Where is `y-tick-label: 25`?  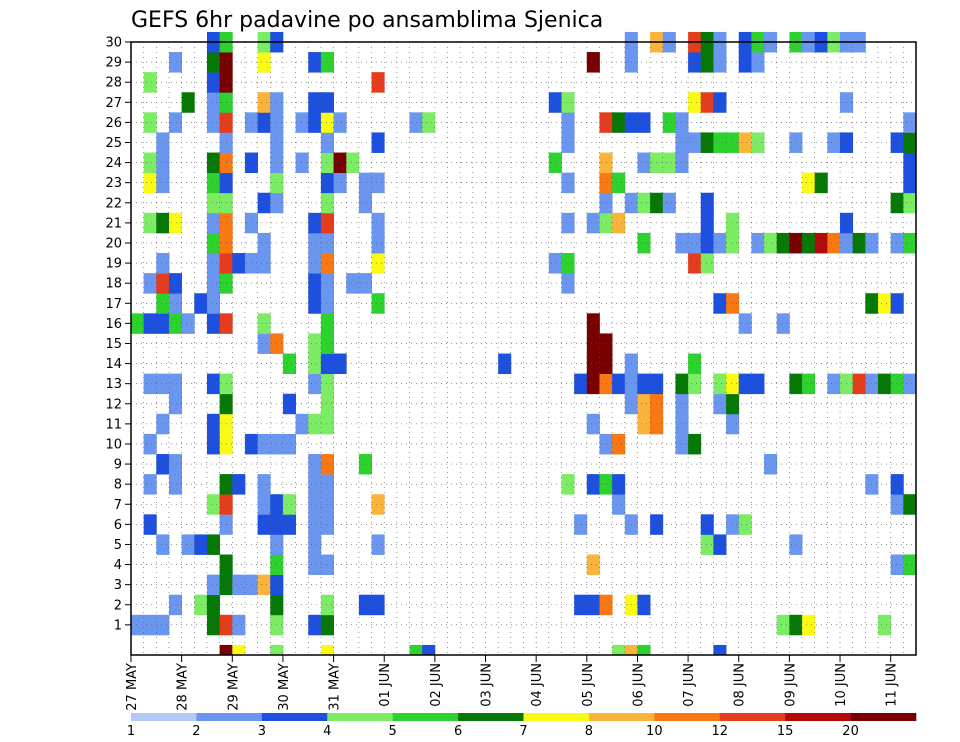
y-tick-label: 25 is located at coordinates (113, 143).